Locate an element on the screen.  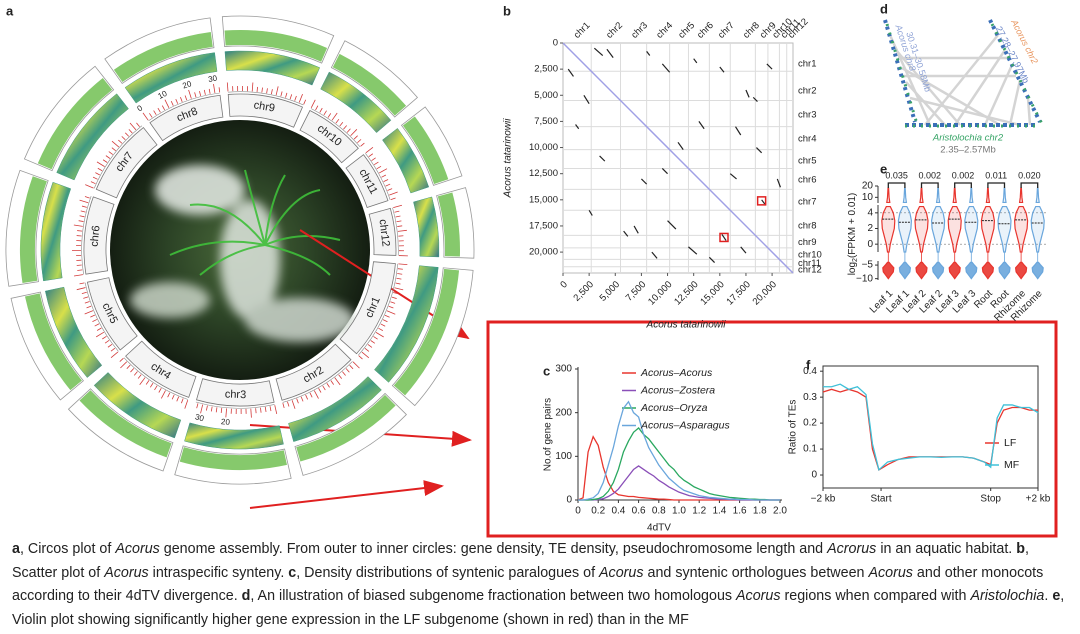
legend-label: Acorus–Acorus is located at coordinates (676, 373).